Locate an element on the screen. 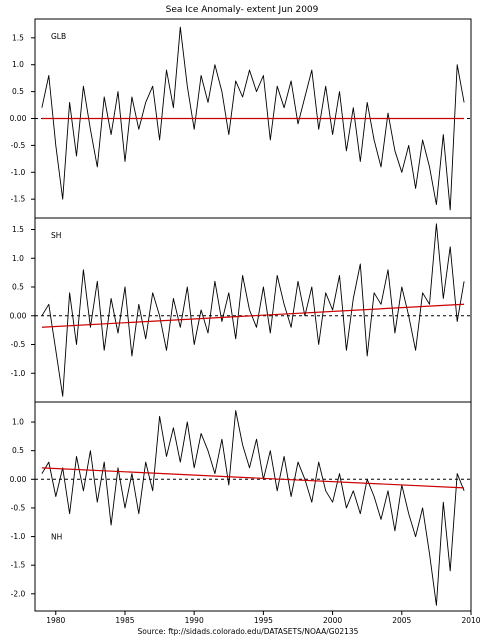  glb-y-tick-label: 0.00 is located at coordinates (18, 118).